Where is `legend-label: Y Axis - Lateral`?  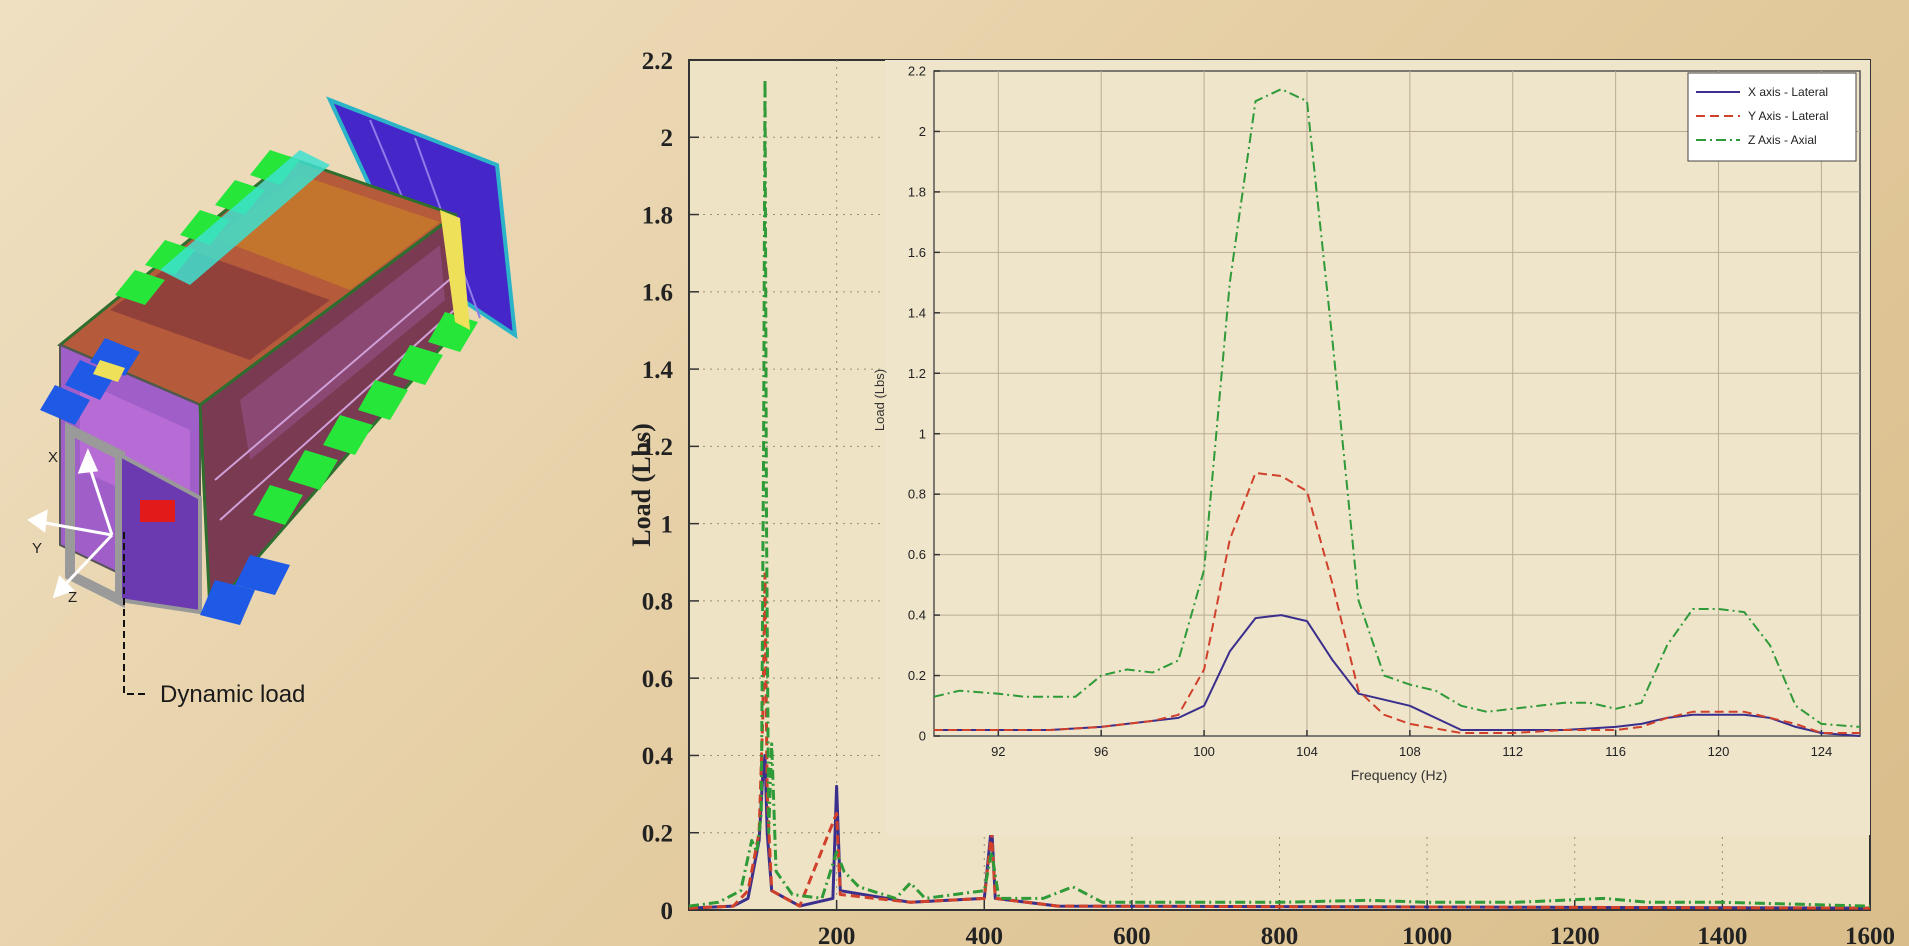
legend-label: Y Axis - Lateral is located at coordinates (1788, 116).